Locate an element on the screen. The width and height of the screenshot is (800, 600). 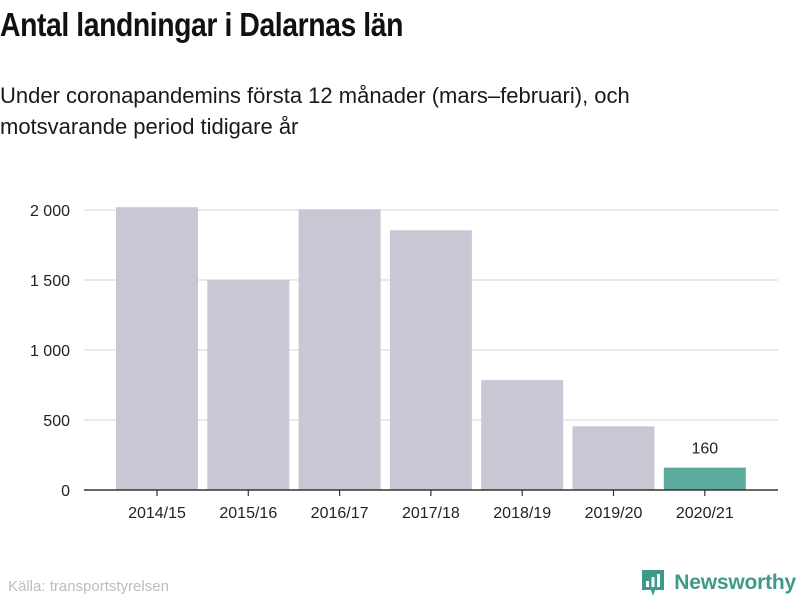
x-tick-label: 2016/17 is located at coordinates (340, 513).